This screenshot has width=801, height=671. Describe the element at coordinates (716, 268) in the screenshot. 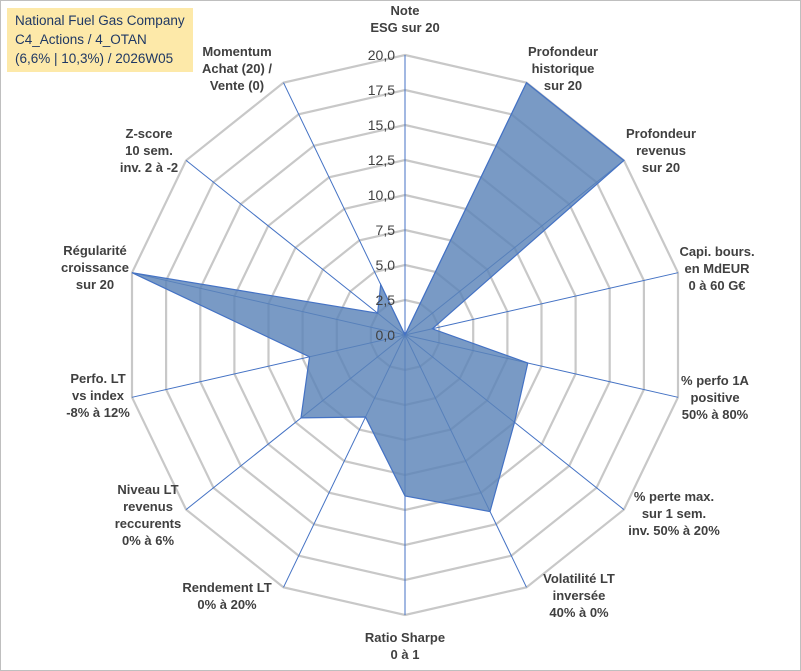

I see `axis-label: Capi. bours. en MdEUR 0 à 60 G€` at that location.